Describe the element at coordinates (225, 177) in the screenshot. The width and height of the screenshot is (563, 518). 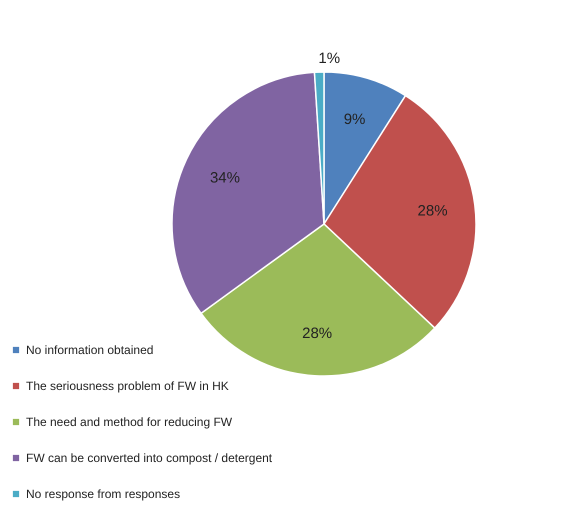
I see `data-label: 34%` at that location.